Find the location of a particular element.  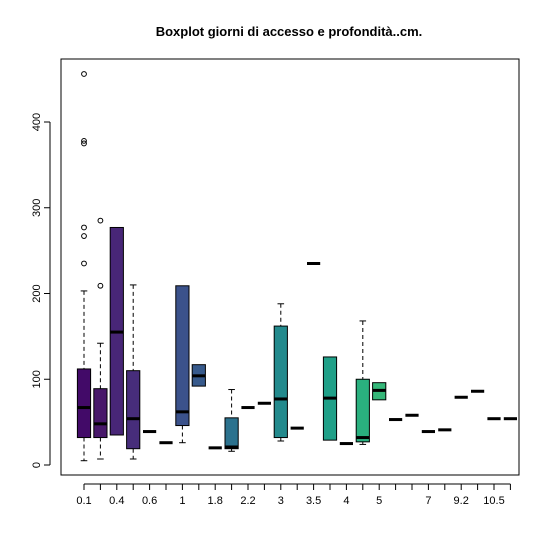

x-tick-label: 3.5 is located at coordinates (313, 501).